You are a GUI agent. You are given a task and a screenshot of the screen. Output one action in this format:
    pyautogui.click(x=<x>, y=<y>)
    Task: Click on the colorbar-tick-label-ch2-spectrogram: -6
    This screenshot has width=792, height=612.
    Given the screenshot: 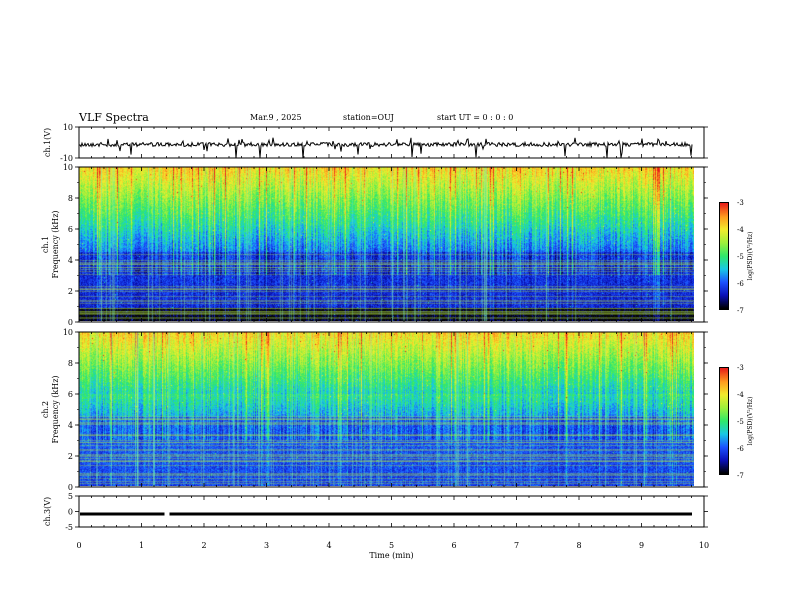 What is the action you would take?
    pyautogui.click(x=740, y=449)
    